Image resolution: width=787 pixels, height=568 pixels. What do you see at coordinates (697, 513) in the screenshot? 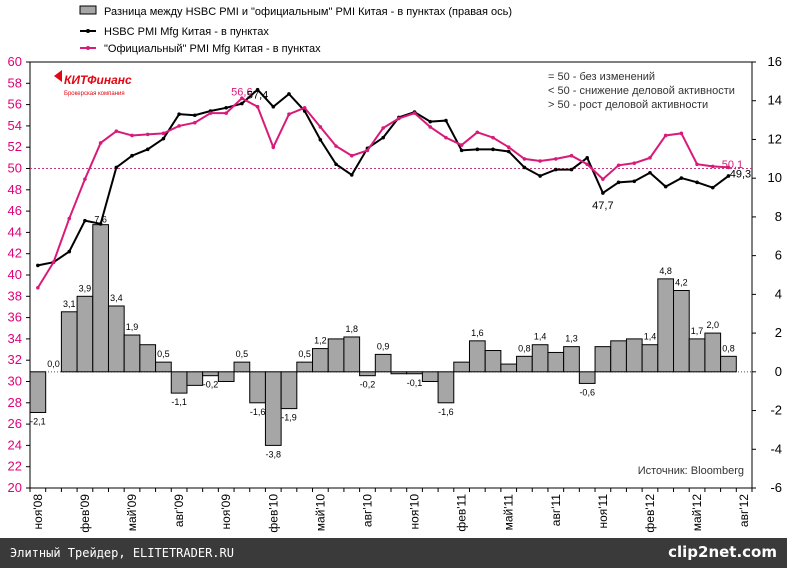
I see `x-axis-tick-label: май'12` at bounding box center [697, 513].